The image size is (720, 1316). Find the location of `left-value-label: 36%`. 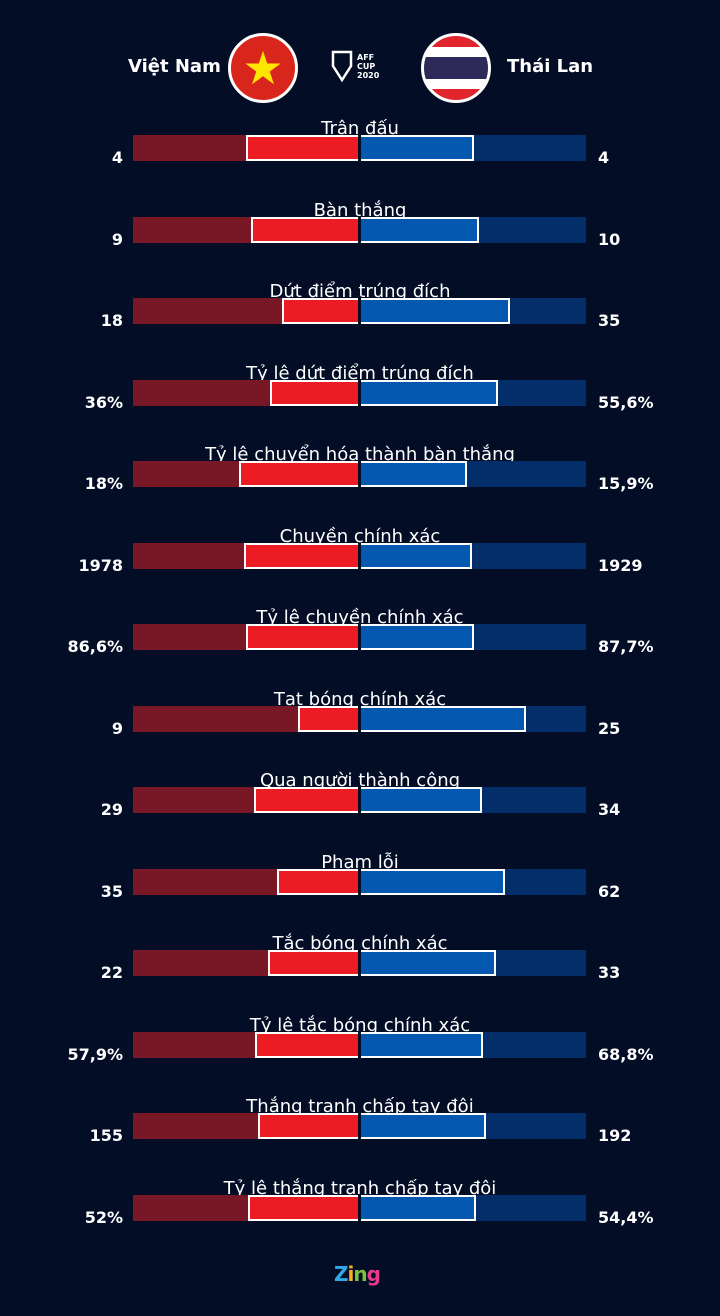

left-value-label: 36% is located at coordinates (103, 402).